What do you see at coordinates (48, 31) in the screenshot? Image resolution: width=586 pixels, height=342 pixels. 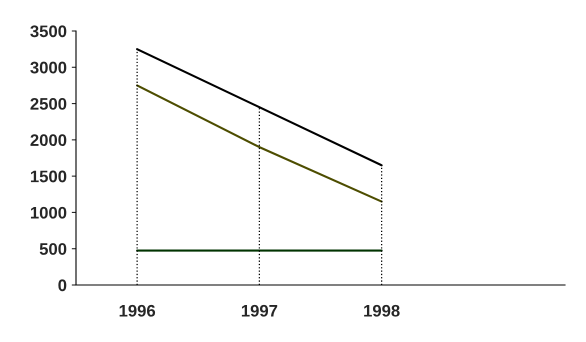 I see `y-tick-label: 3500` at bounding box center [48, 31].